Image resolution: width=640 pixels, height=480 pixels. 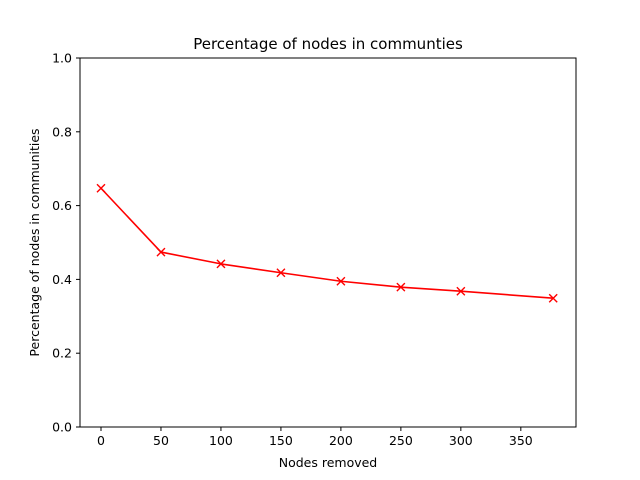 I want to click on y-axis-label: Percentage of nodes in communities, so click(x=34, y=242).